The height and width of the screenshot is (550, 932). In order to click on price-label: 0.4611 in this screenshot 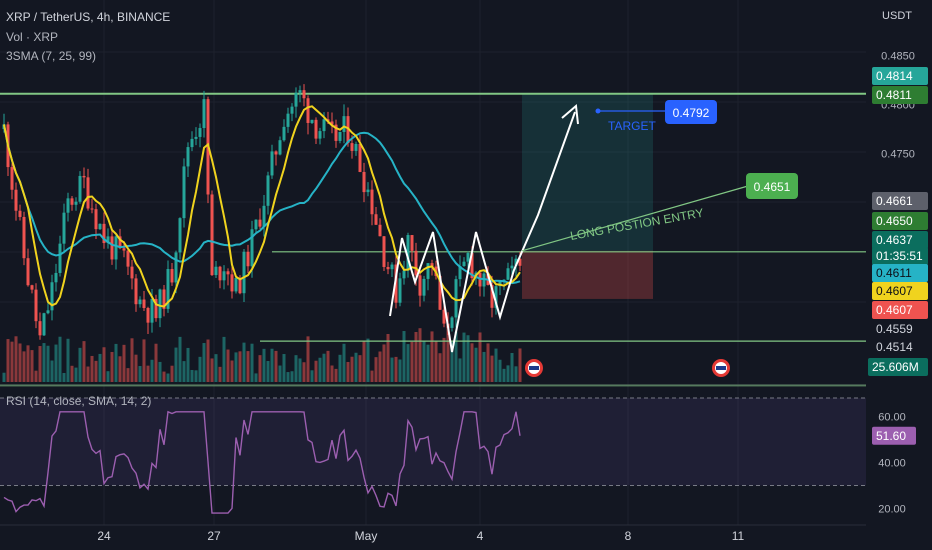, I will do `click(894, 273)`.